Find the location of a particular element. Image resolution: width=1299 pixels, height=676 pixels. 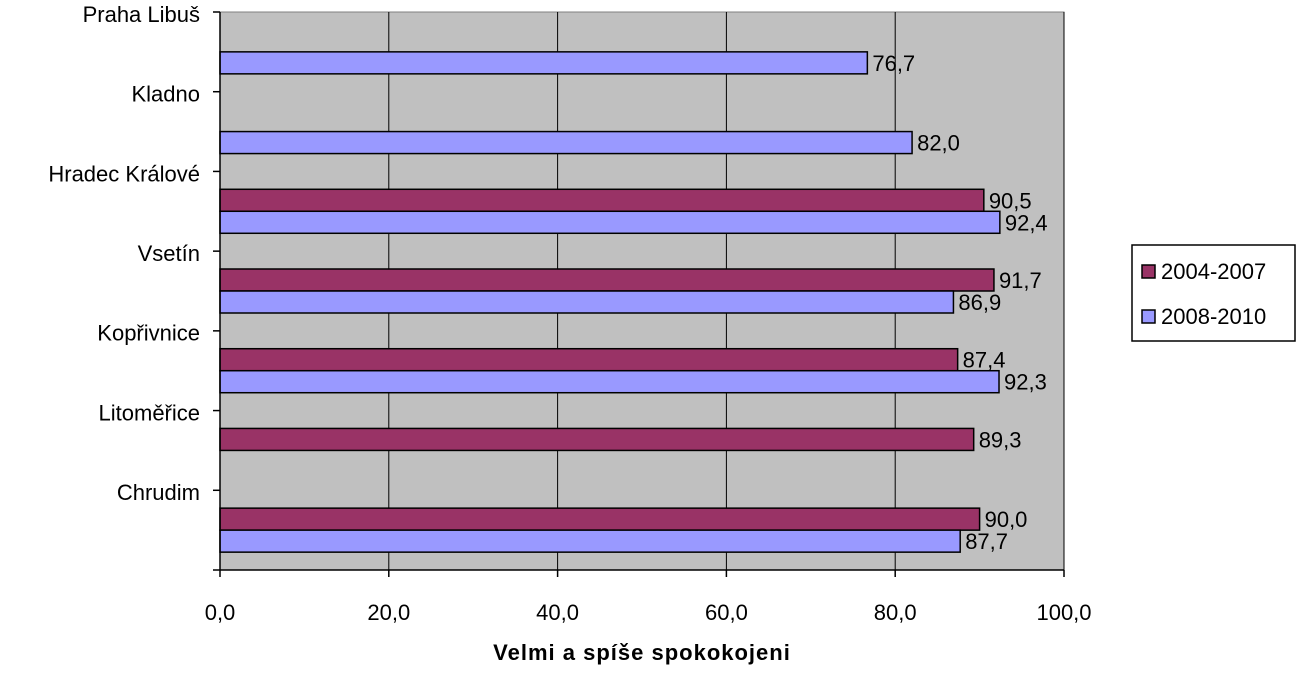

x-tick-label: 20,0 is located at coordinates (388, 612).